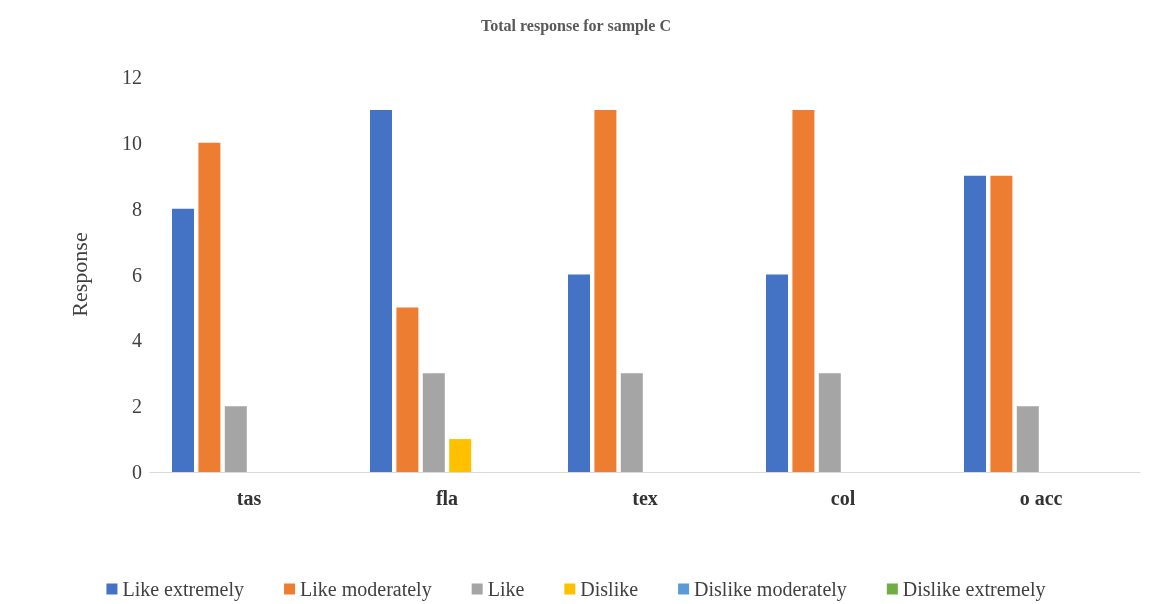 This screenshot has height=604, width=1152. I want to click on y-tick-label: 8, so click(137, 208).